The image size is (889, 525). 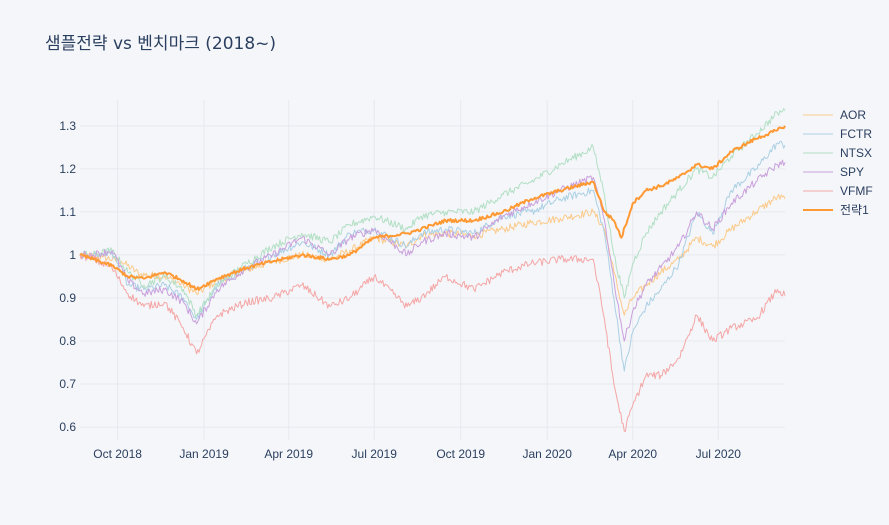 I want to click on y-tick-label: 0.6, so click(x=67, y=427).